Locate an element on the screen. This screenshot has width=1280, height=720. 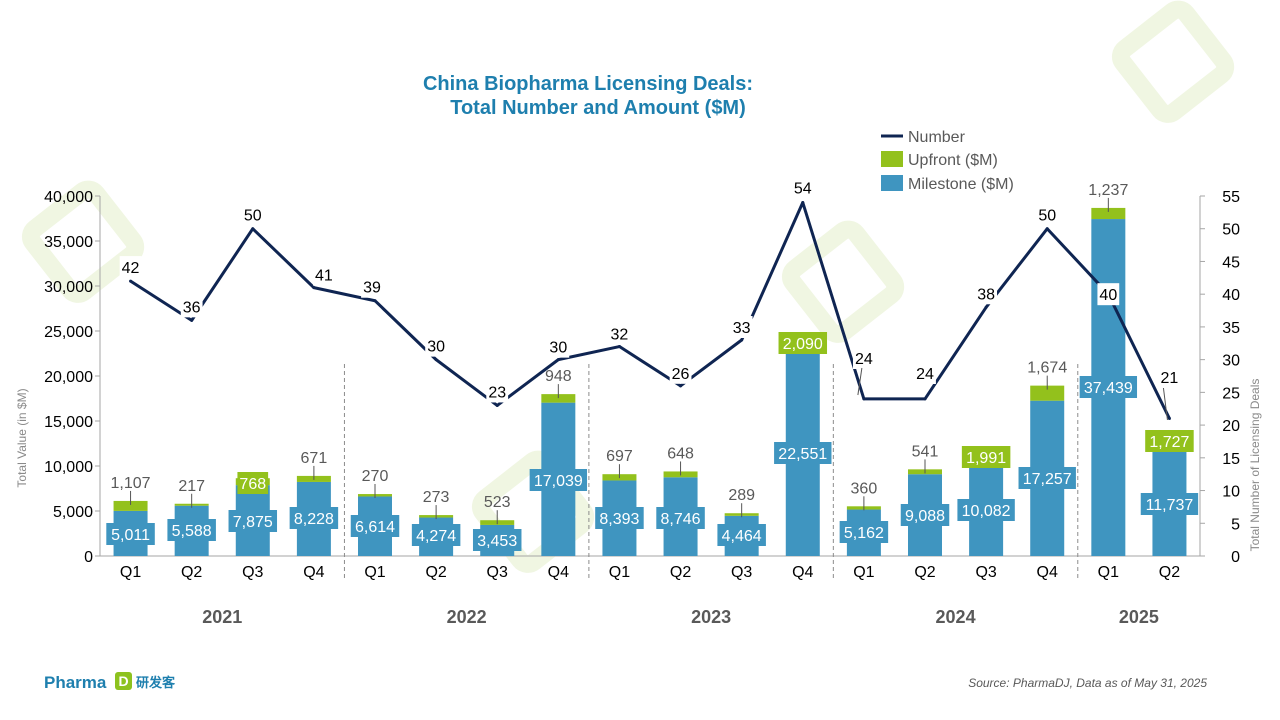
number-value-label: 21 is located at coordinates (1170, 378).